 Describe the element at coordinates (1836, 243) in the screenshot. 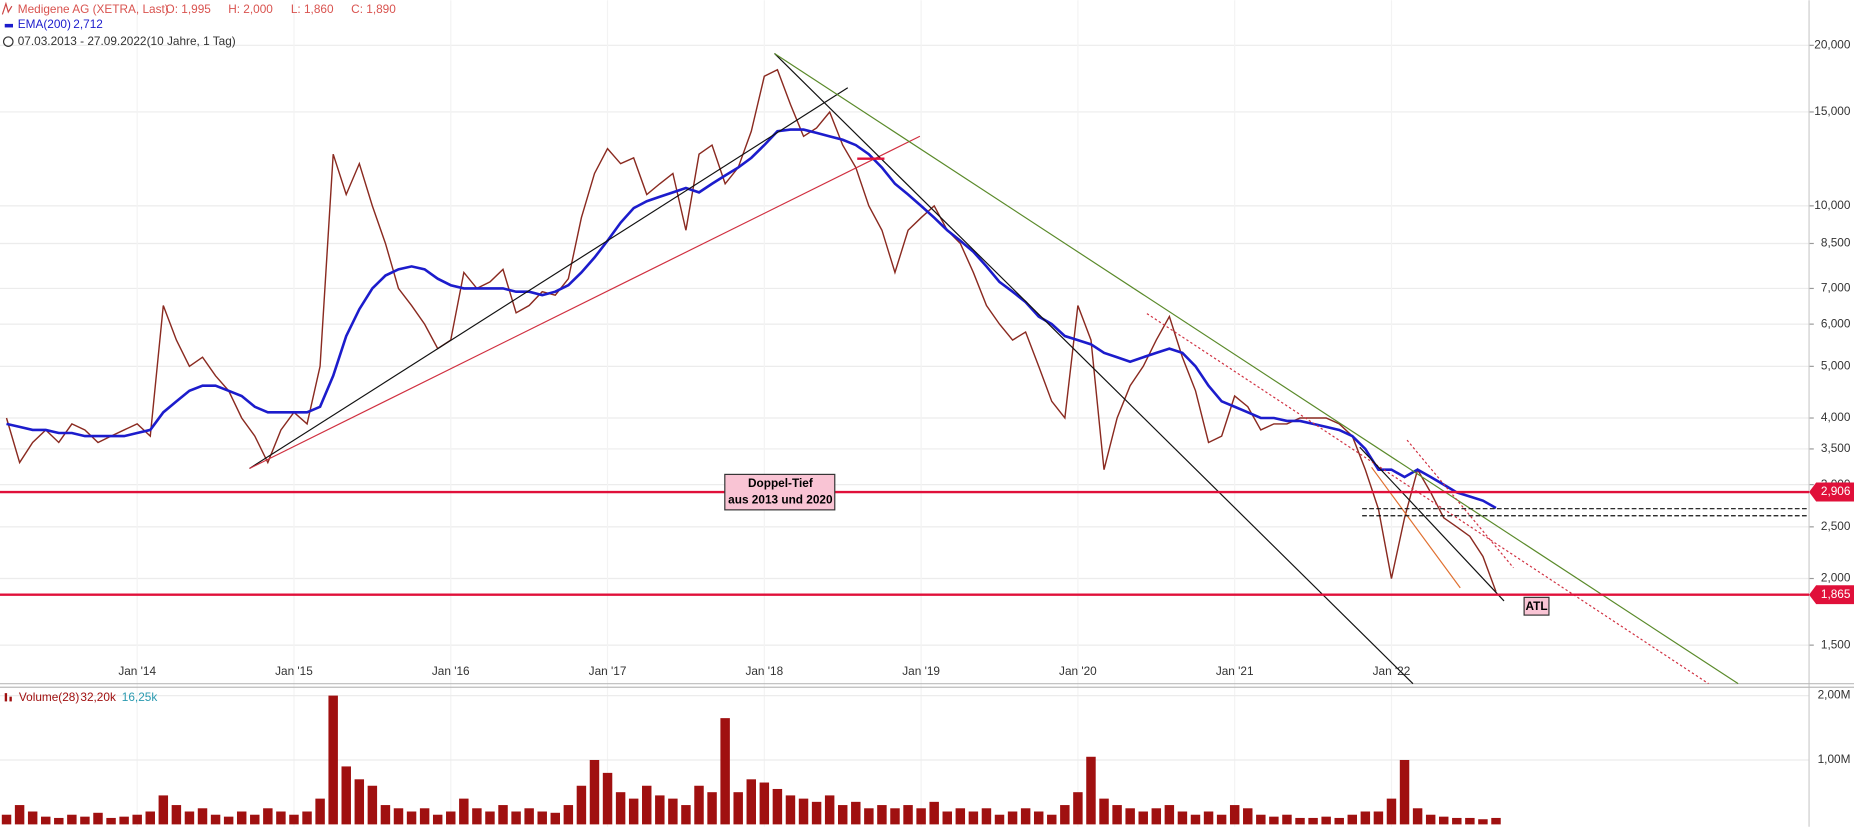

I see `y-tick-label: 8,500` at that location.